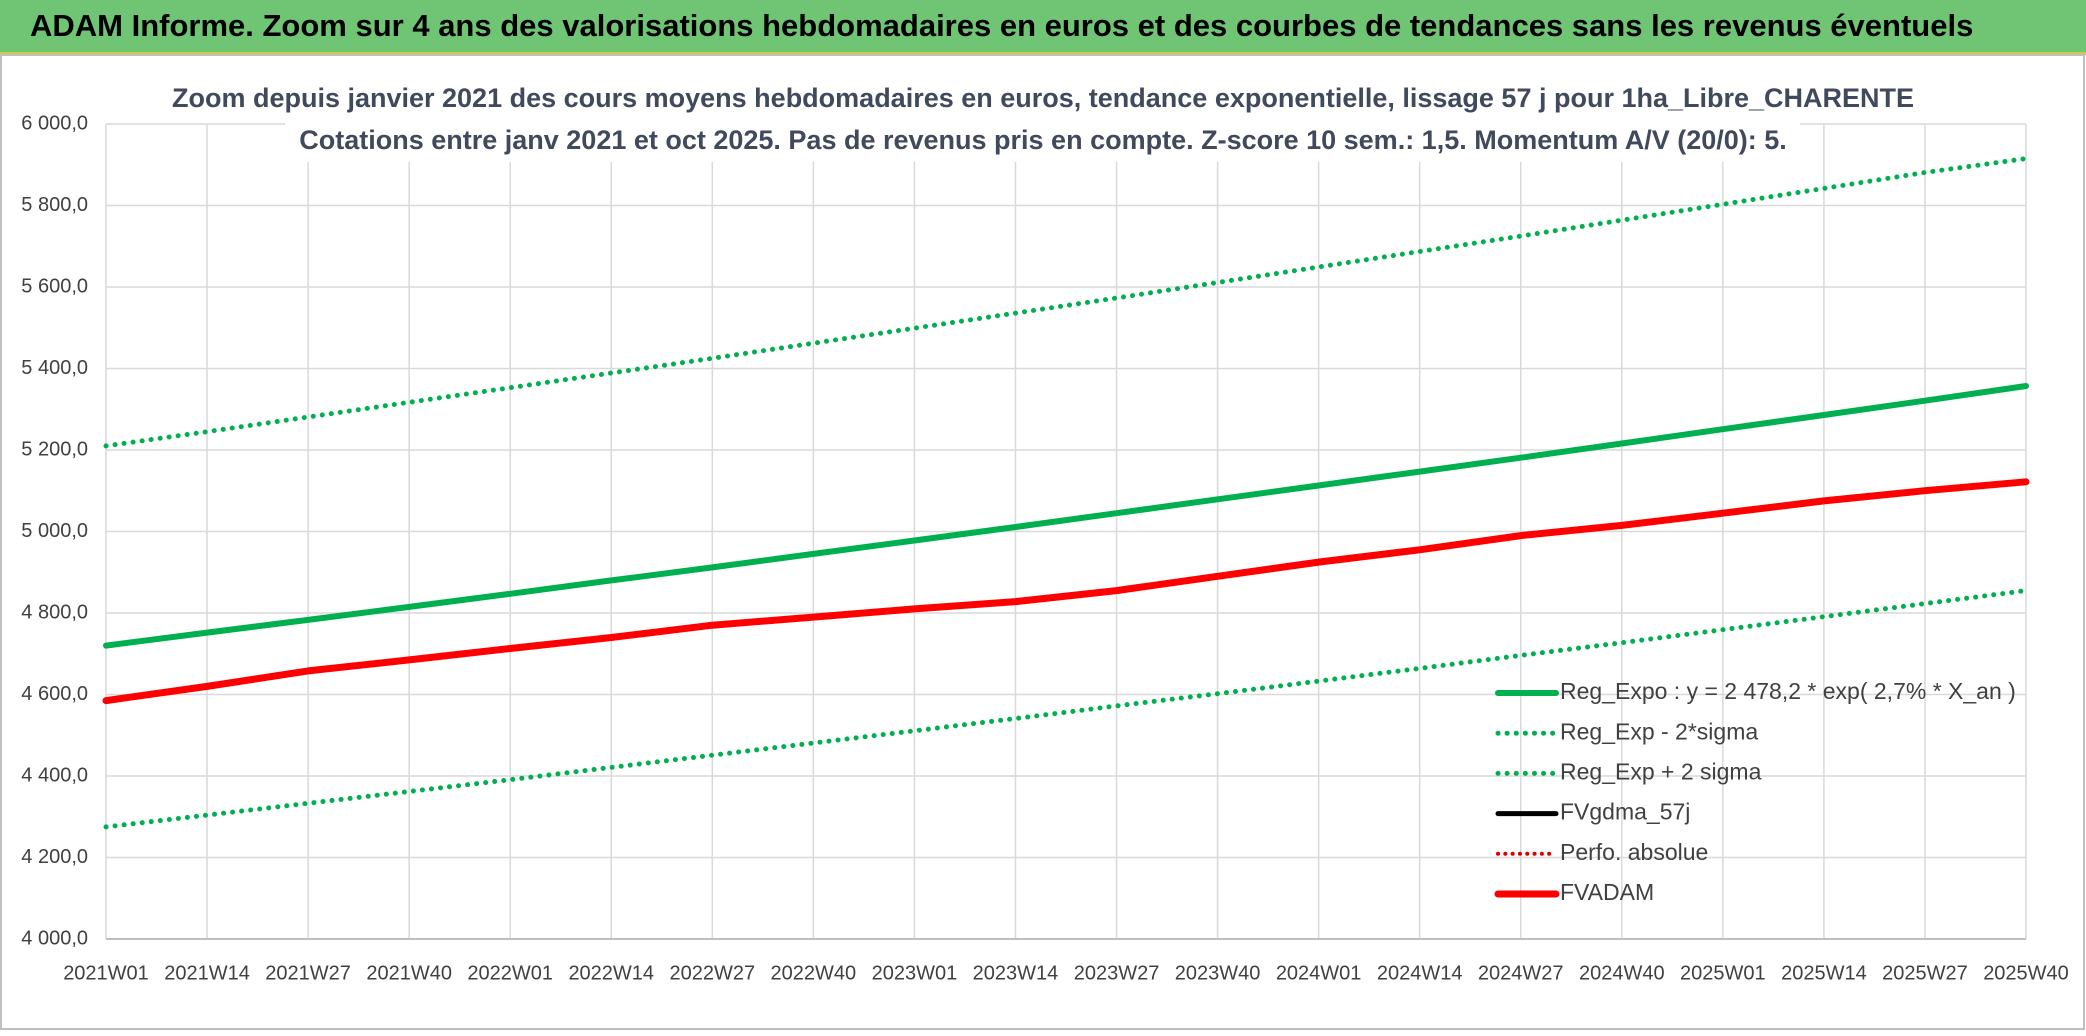 This screenshot has width=2086, height=1036. I want to click on y-tick-label: 5 600,0, so click(54, 286).